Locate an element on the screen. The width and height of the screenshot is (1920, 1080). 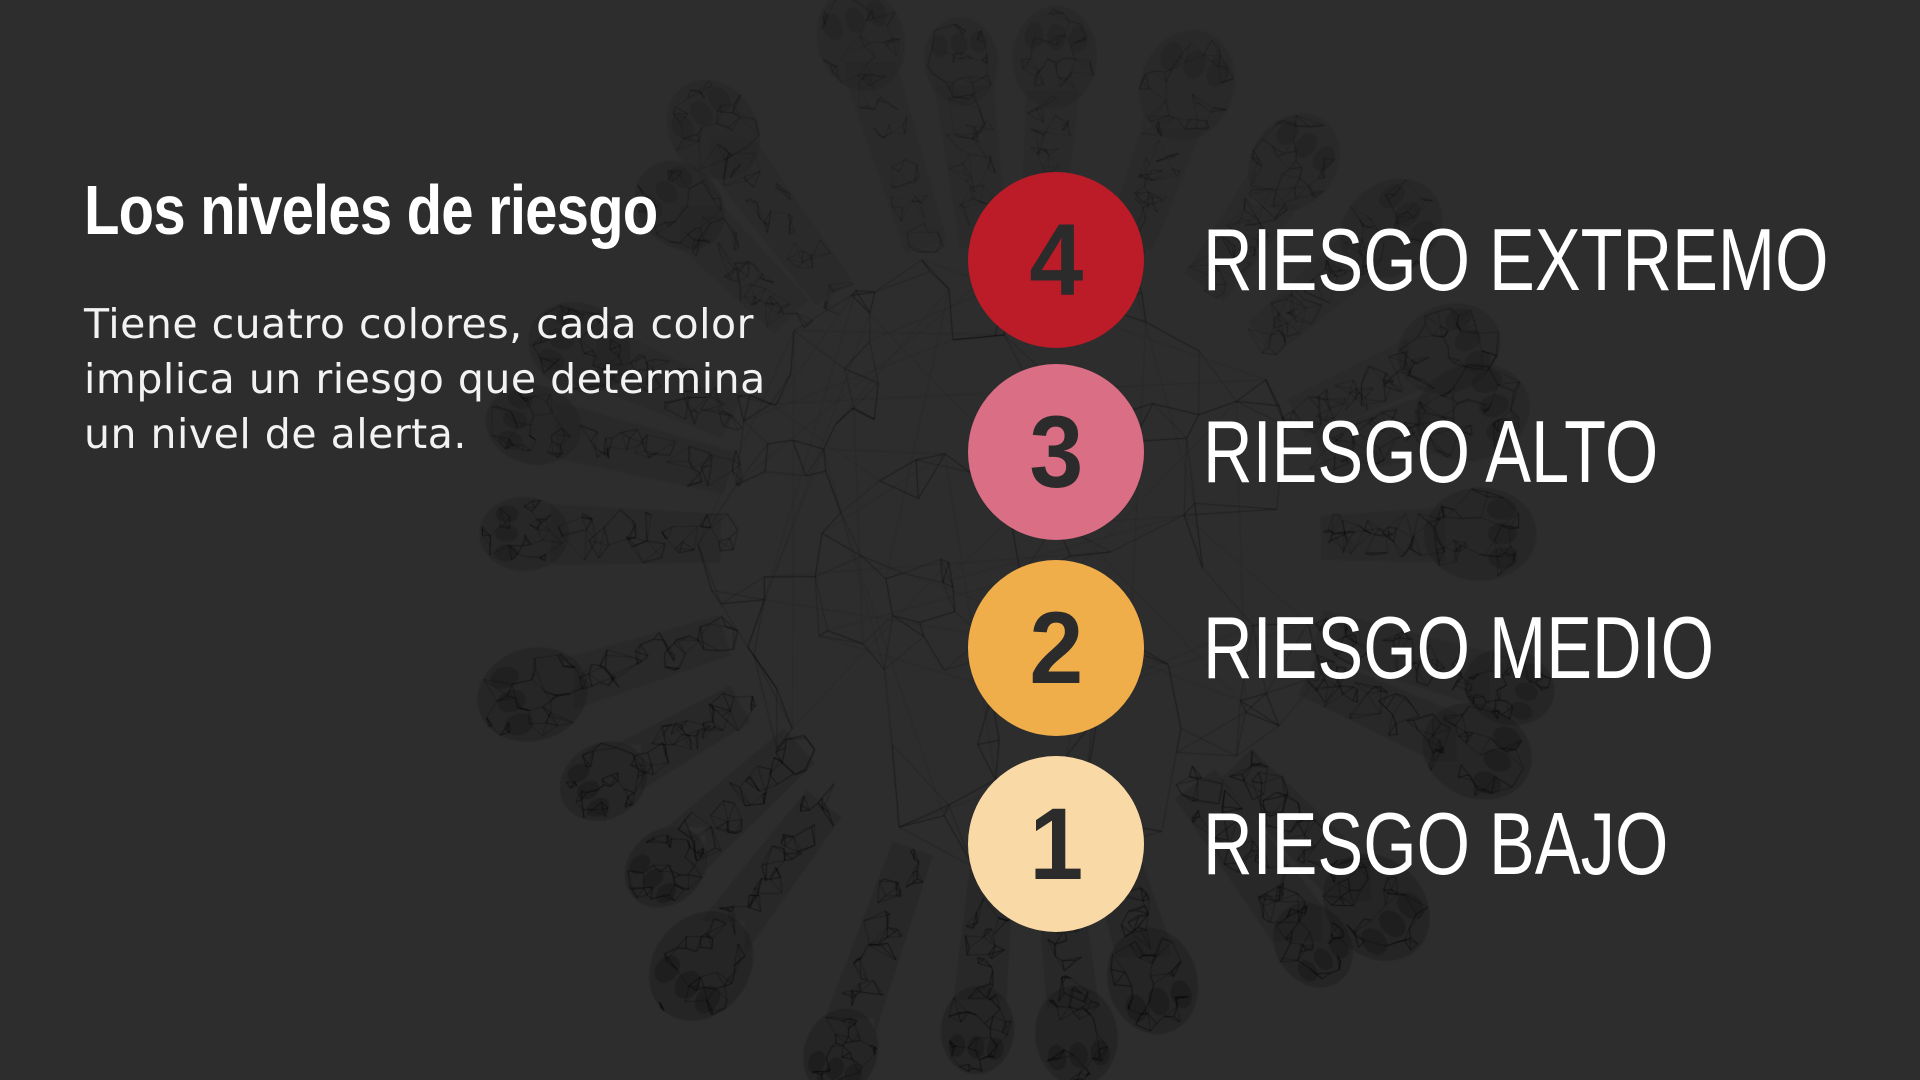
risk-level-label: RIESGO MEDIO is located at coordinates (1459, 647).